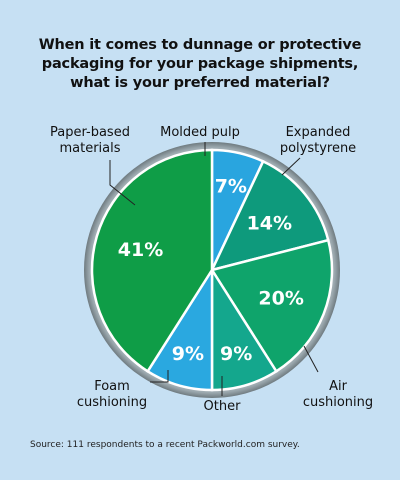 This screenshot has width=400, height=480. What do you see at coordinates (112, 394) in the screenshot?
I see `callout-foam: Foam cushioning` at bounding box center [112, 394].